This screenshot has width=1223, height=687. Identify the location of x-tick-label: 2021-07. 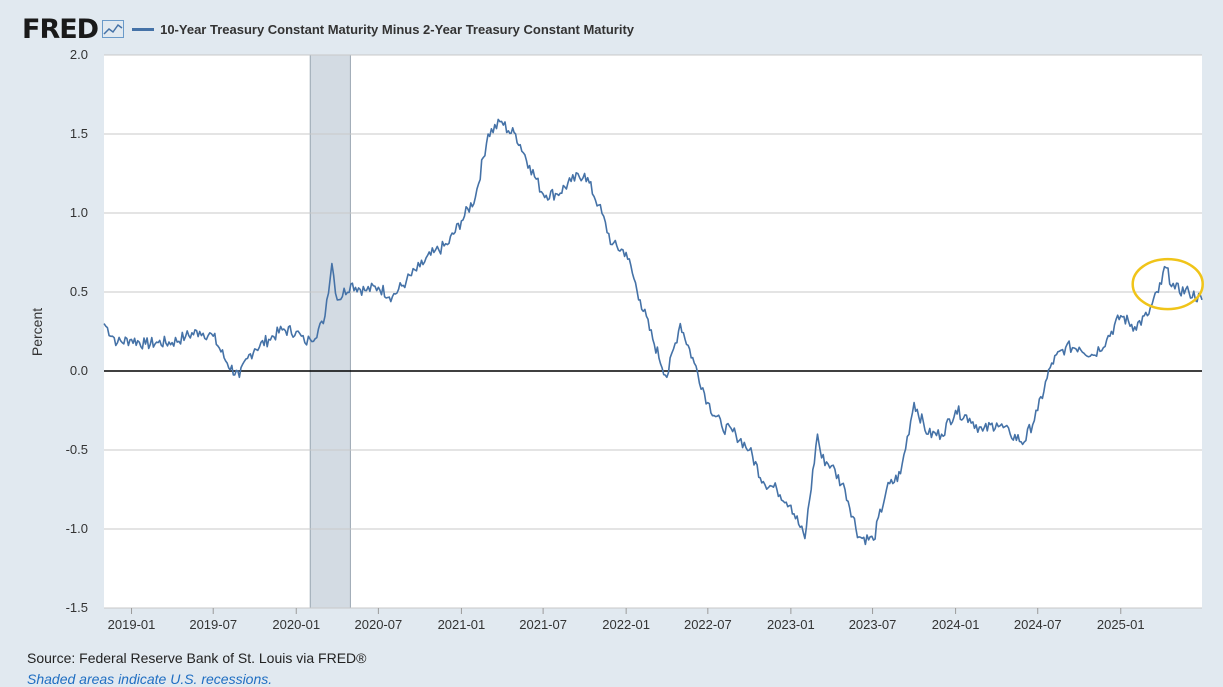
(543, 624).